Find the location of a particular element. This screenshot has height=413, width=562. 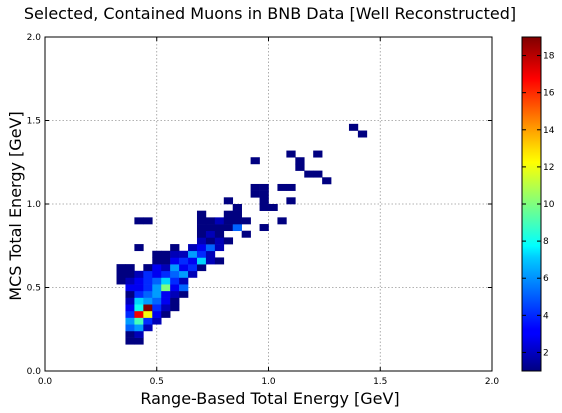

y-tick-label: 0.5 is located at coordinates (34, 289).